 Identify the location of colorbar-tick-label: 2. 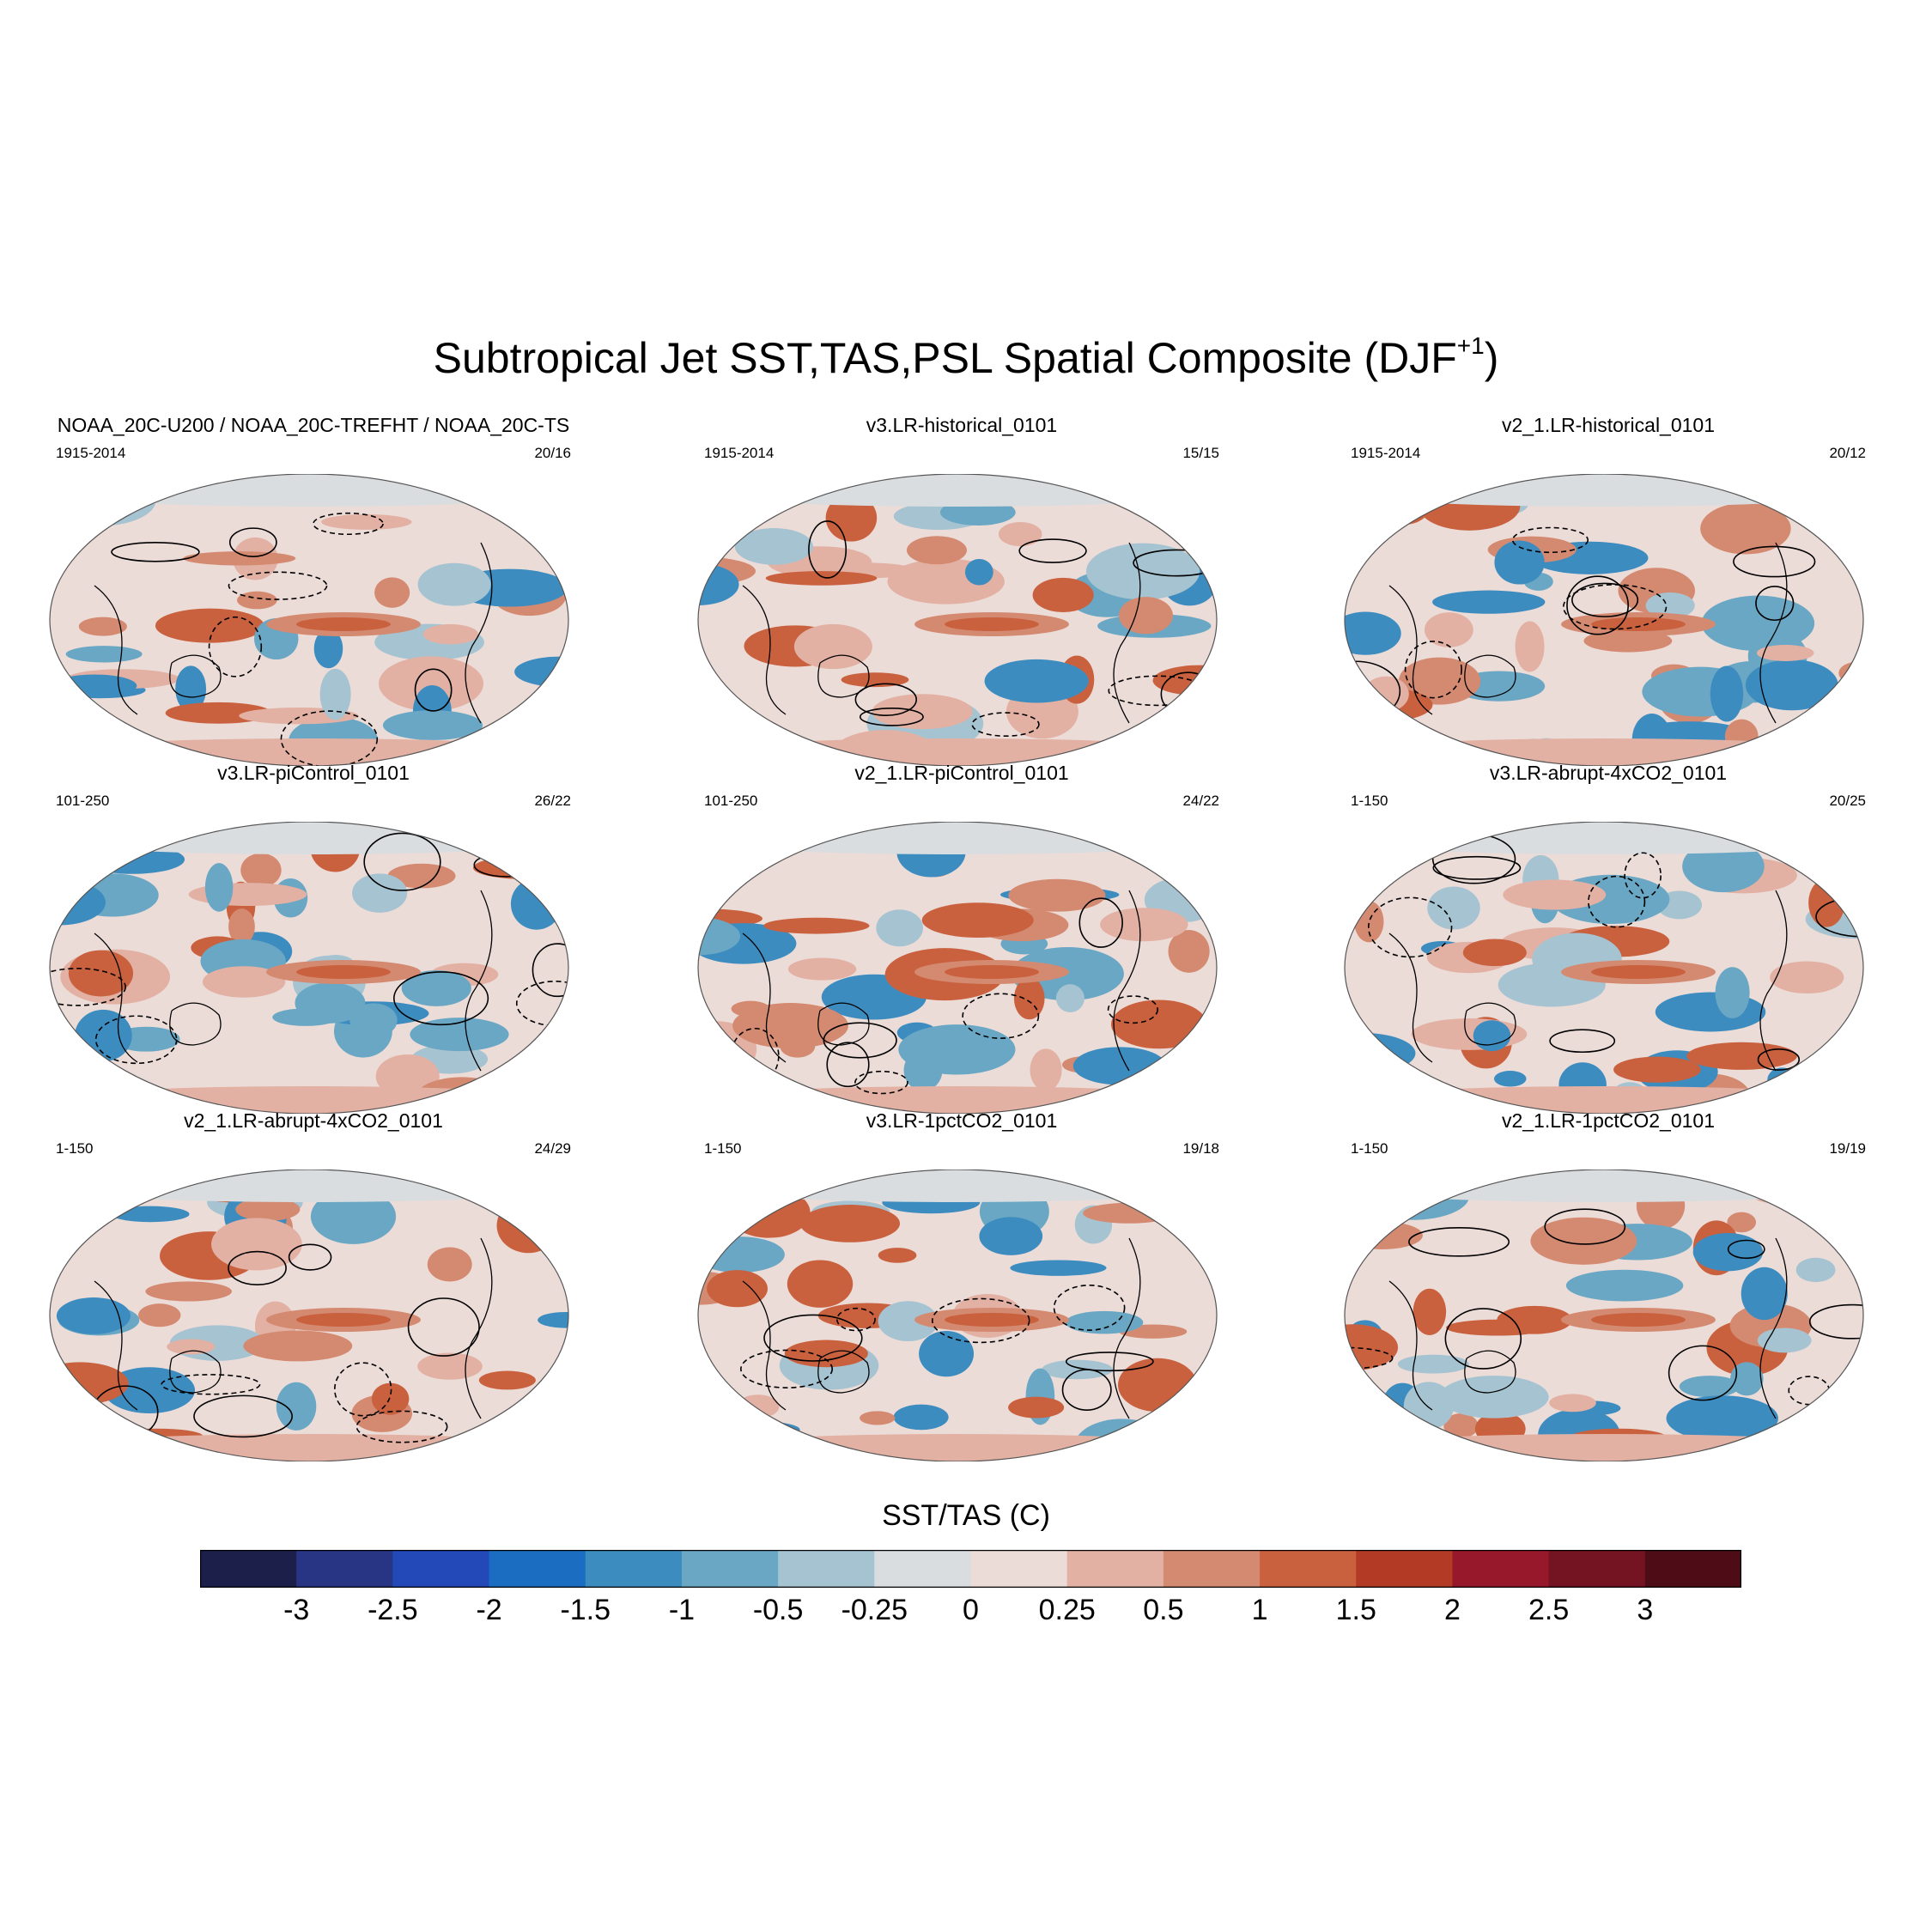
(1452, 1610).